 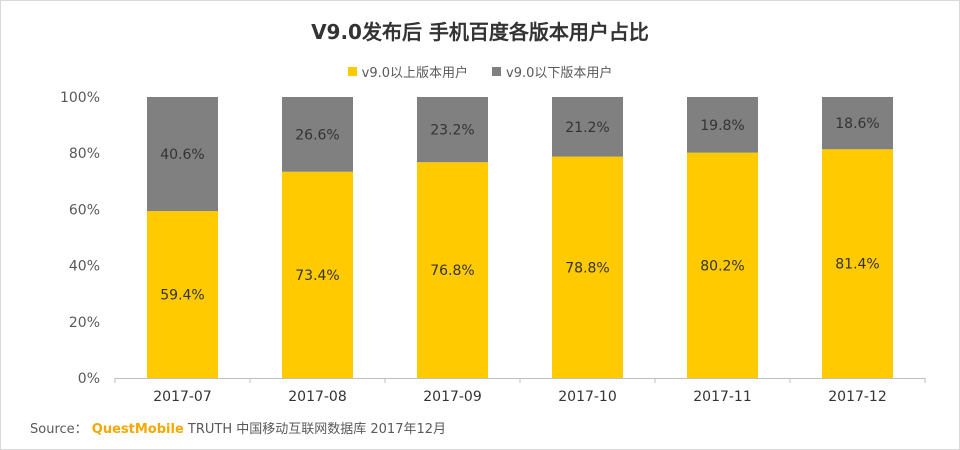 I want to click on chart-title: V9.0发布后 手机百度各版本用户占比, so click(x=480, y=32).